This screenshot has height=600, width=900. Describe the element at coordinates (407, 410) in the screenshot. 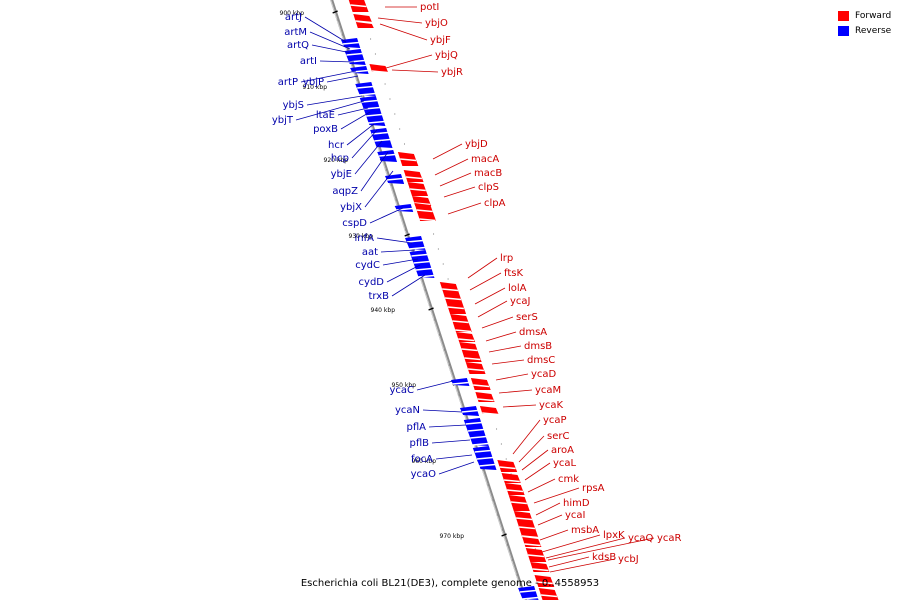

I see `gene-ycan-label: ycaN` at that location.